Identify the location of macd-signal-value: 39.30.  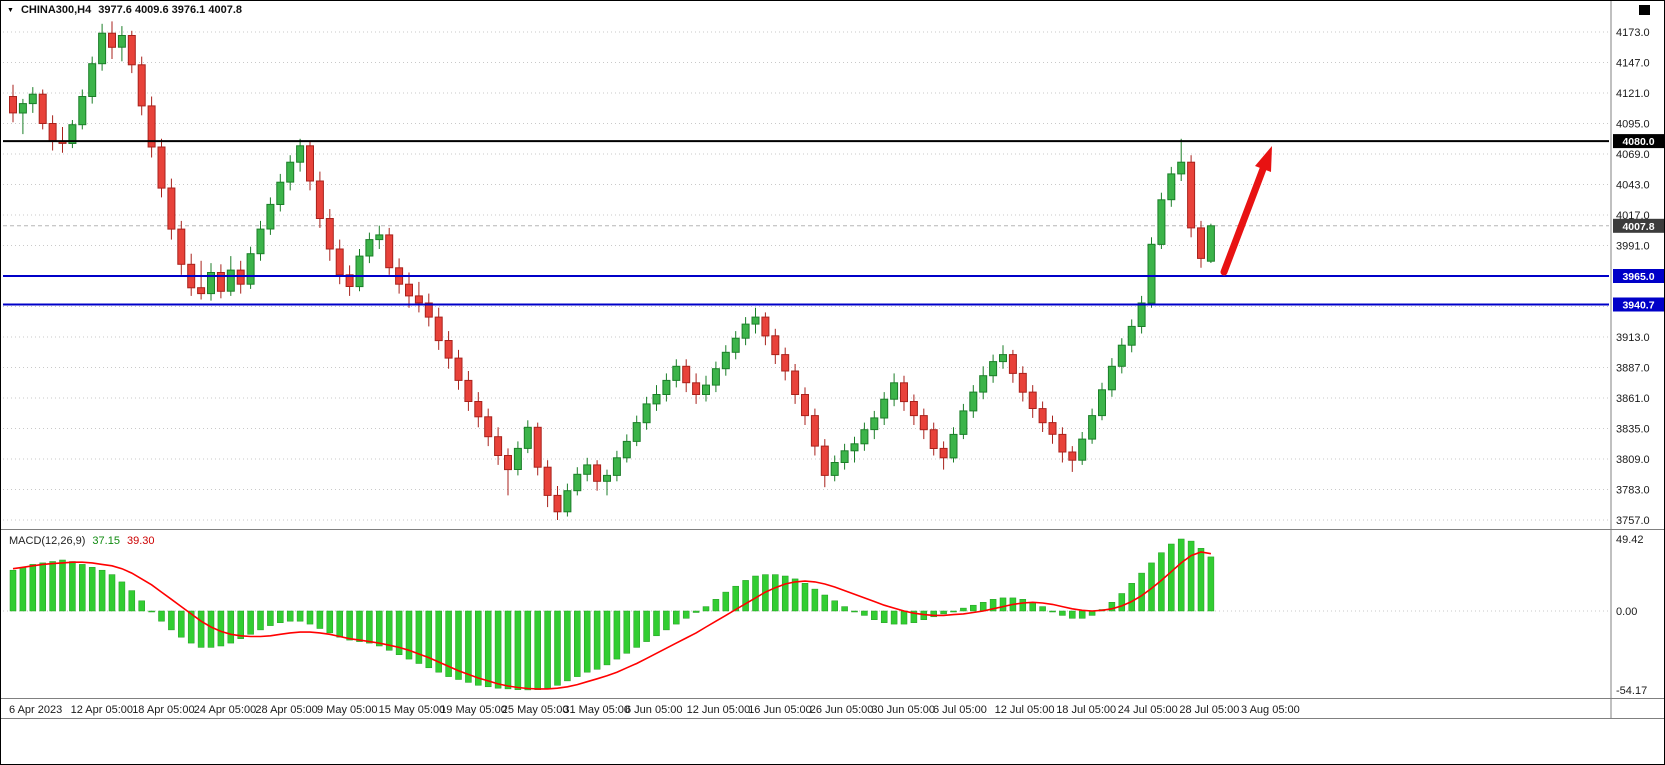
(140, 541).